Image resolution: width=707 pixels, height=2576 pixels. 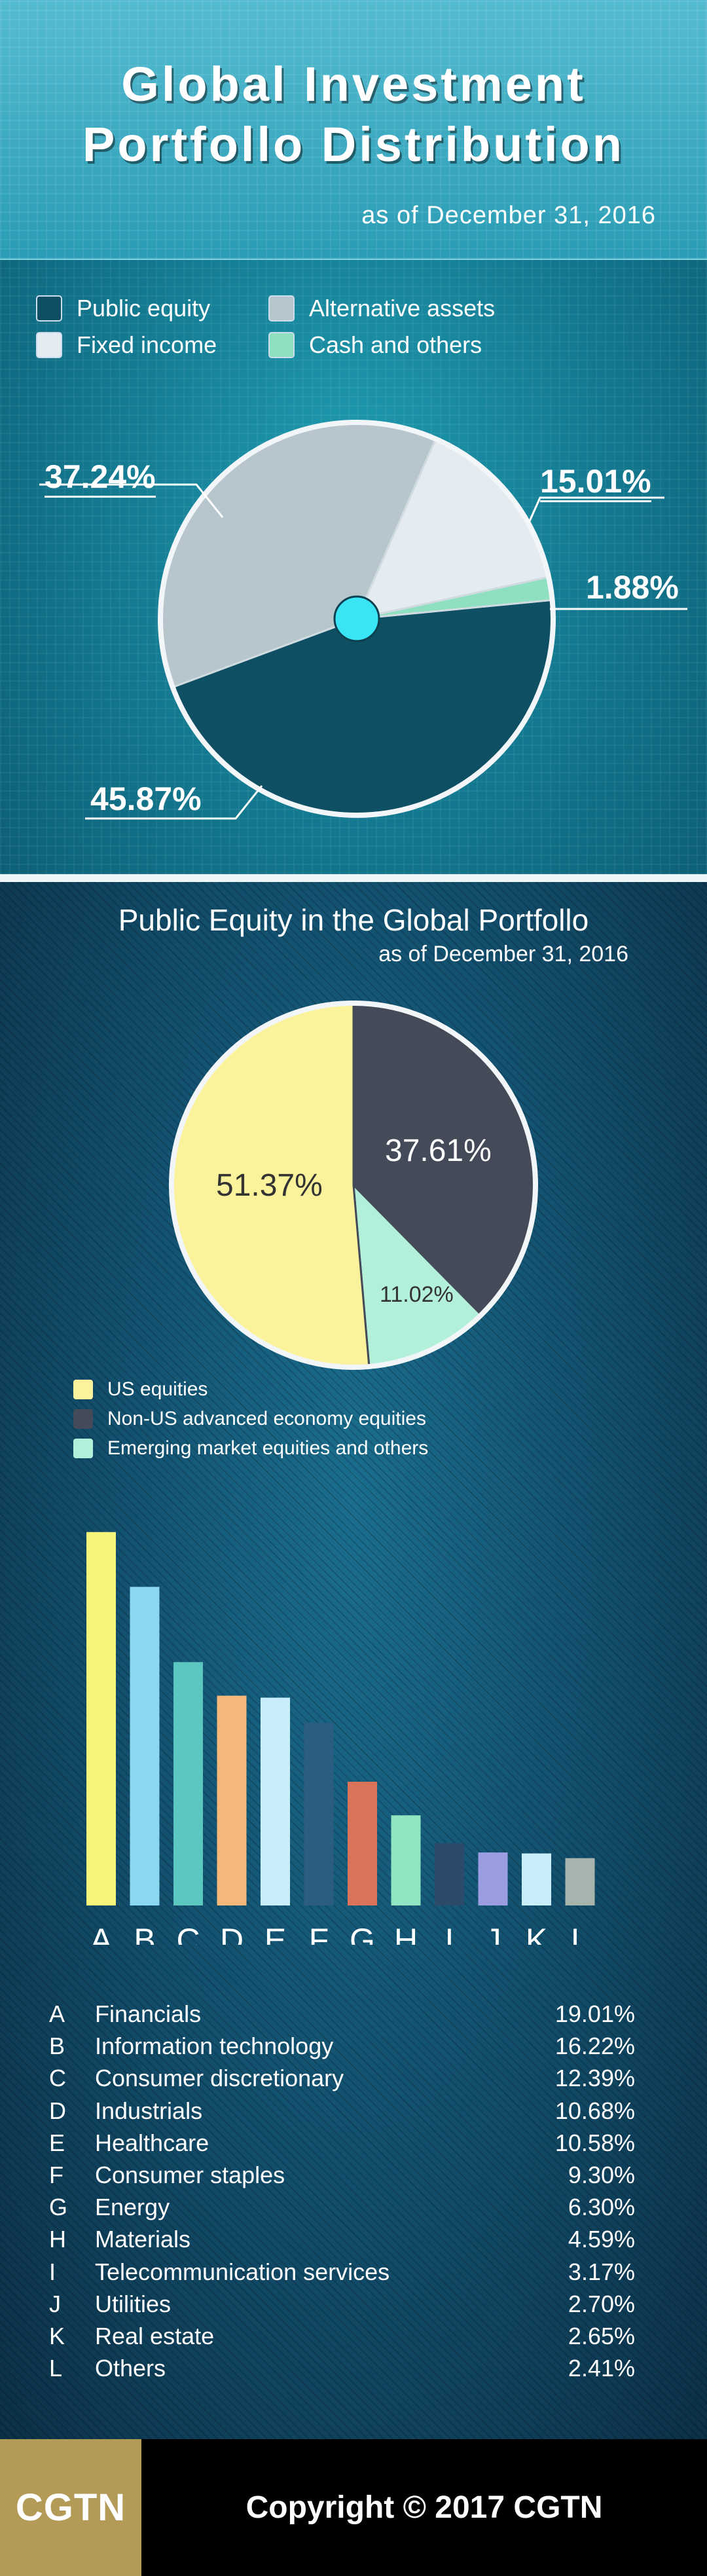 I want to click on pie-center-dot, so click(x=356, y=618).